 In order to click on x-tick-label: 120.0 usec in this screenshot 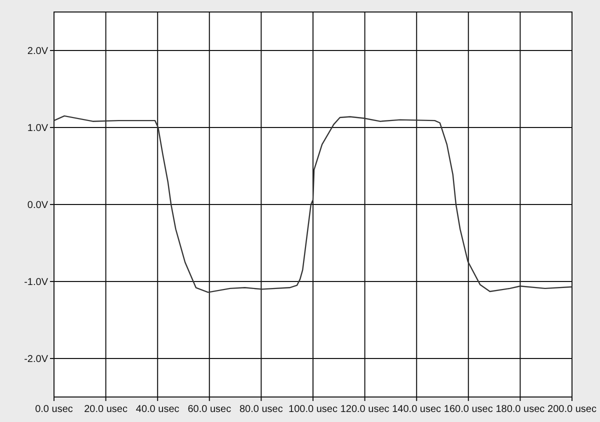, I will do `click(365, 409)`.